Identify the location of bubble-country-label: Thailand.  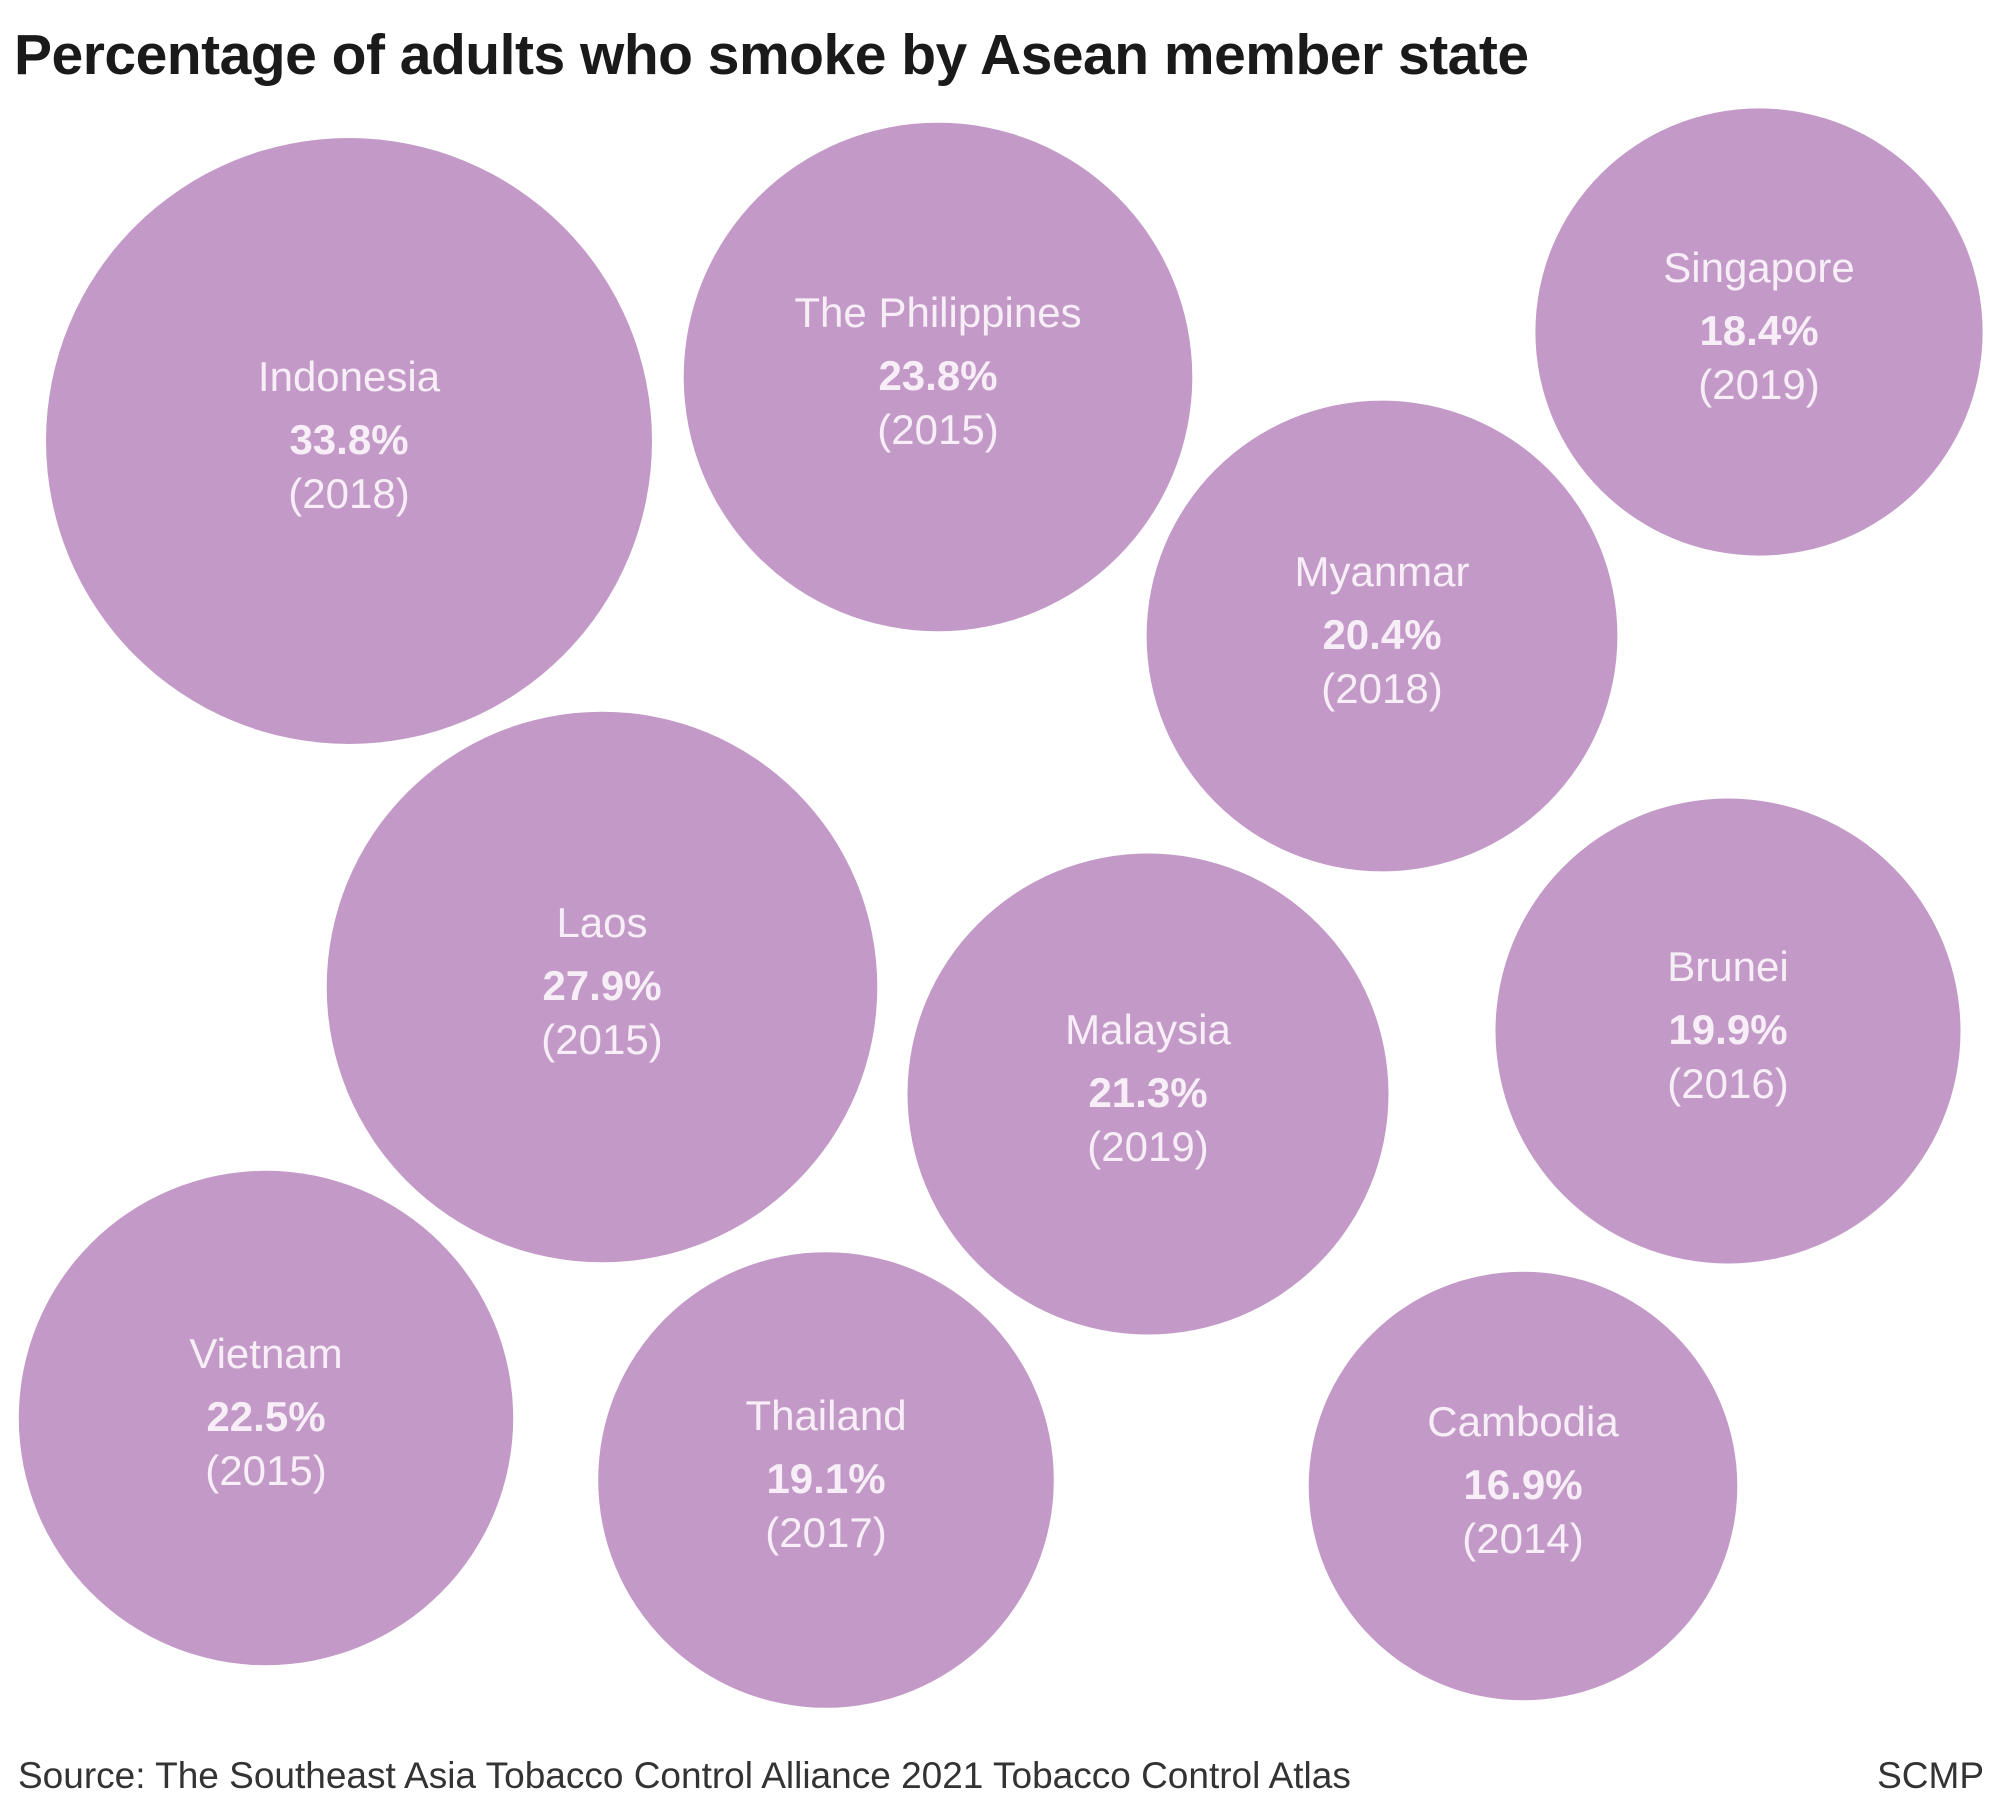
(825, 1415).